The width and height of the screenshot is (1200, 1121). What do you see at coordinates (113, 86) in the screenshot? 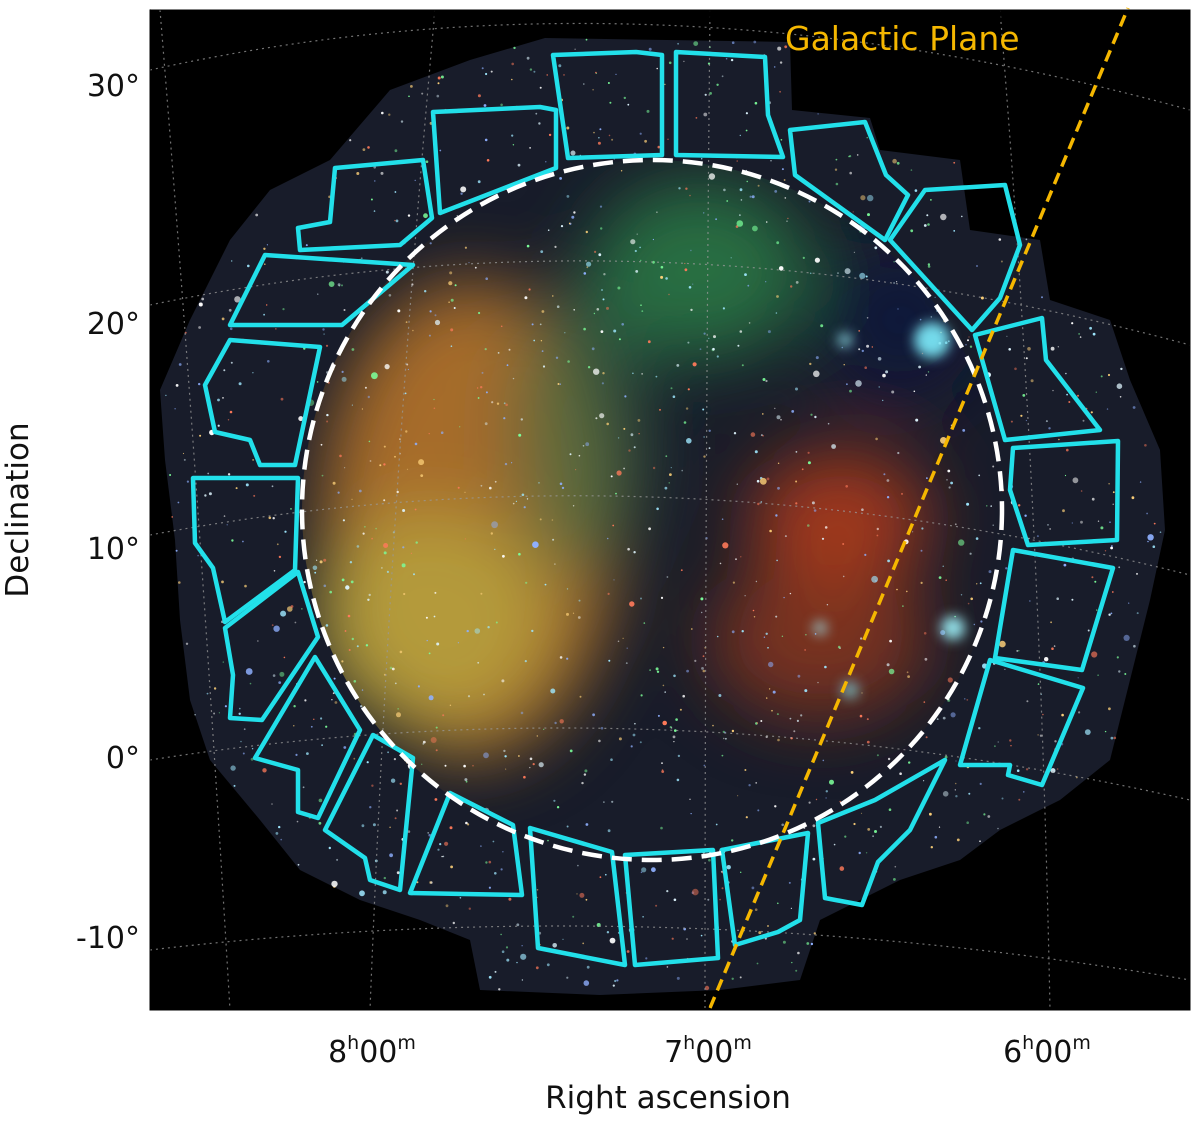
I see `y-tick-label: 30°` at bounding box center [113, 86].